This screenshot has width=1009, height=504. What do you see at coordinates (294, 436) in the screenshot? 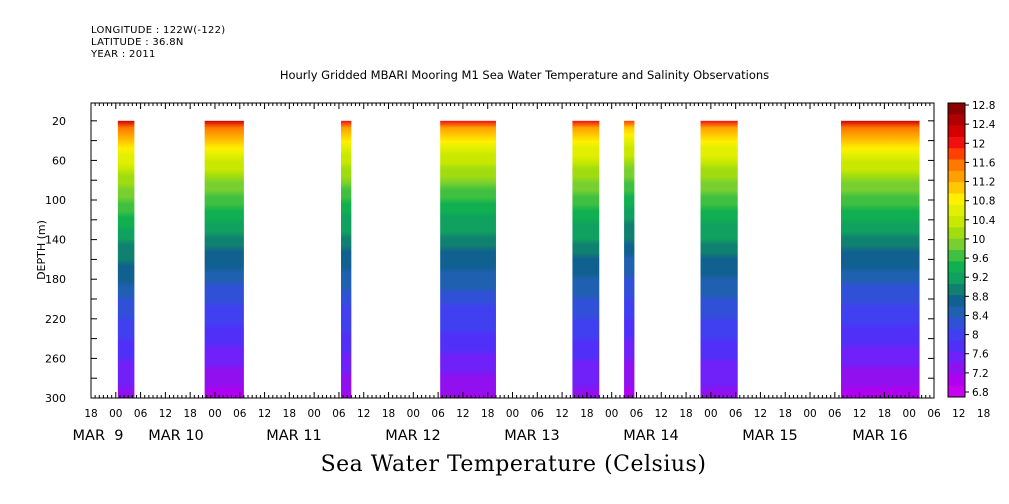
I see `x-date-label: MAR 11` at bounding box center [294, 436].